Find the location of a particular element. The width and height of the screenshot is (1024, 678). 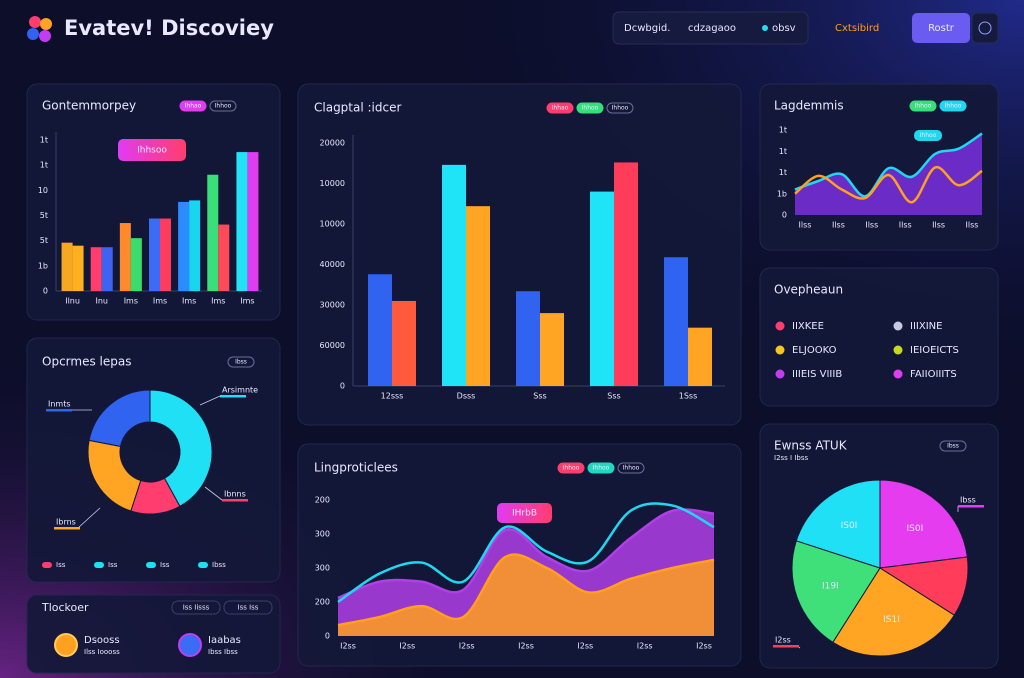

y-tick-label: 40000 is located at coordinates (332, 264).